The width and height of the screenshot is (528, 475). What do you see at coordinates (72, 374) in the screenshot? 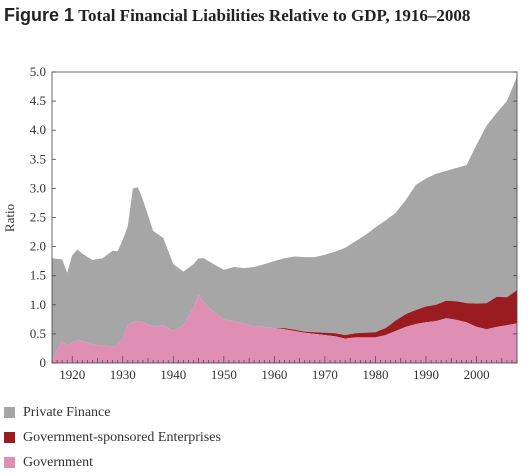
I see `x-tick-label: 1920` at bounding box center [72, 374].